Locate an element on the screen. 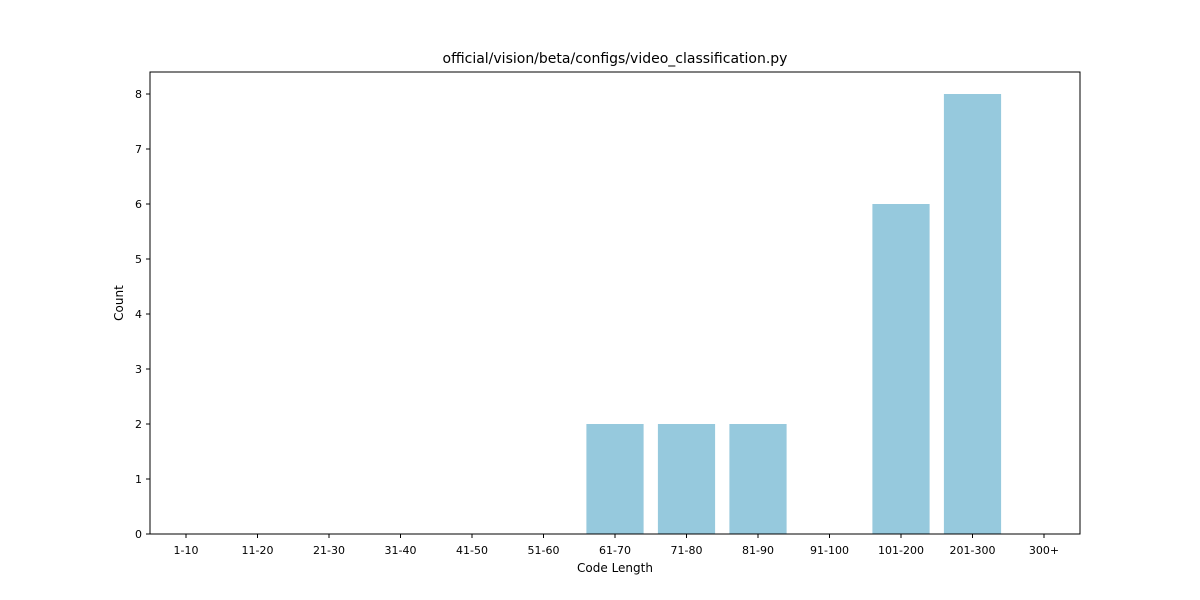 This screenshot has width=1200, height=600. y-tick-label: 7 is located at coordinates (138, 149).